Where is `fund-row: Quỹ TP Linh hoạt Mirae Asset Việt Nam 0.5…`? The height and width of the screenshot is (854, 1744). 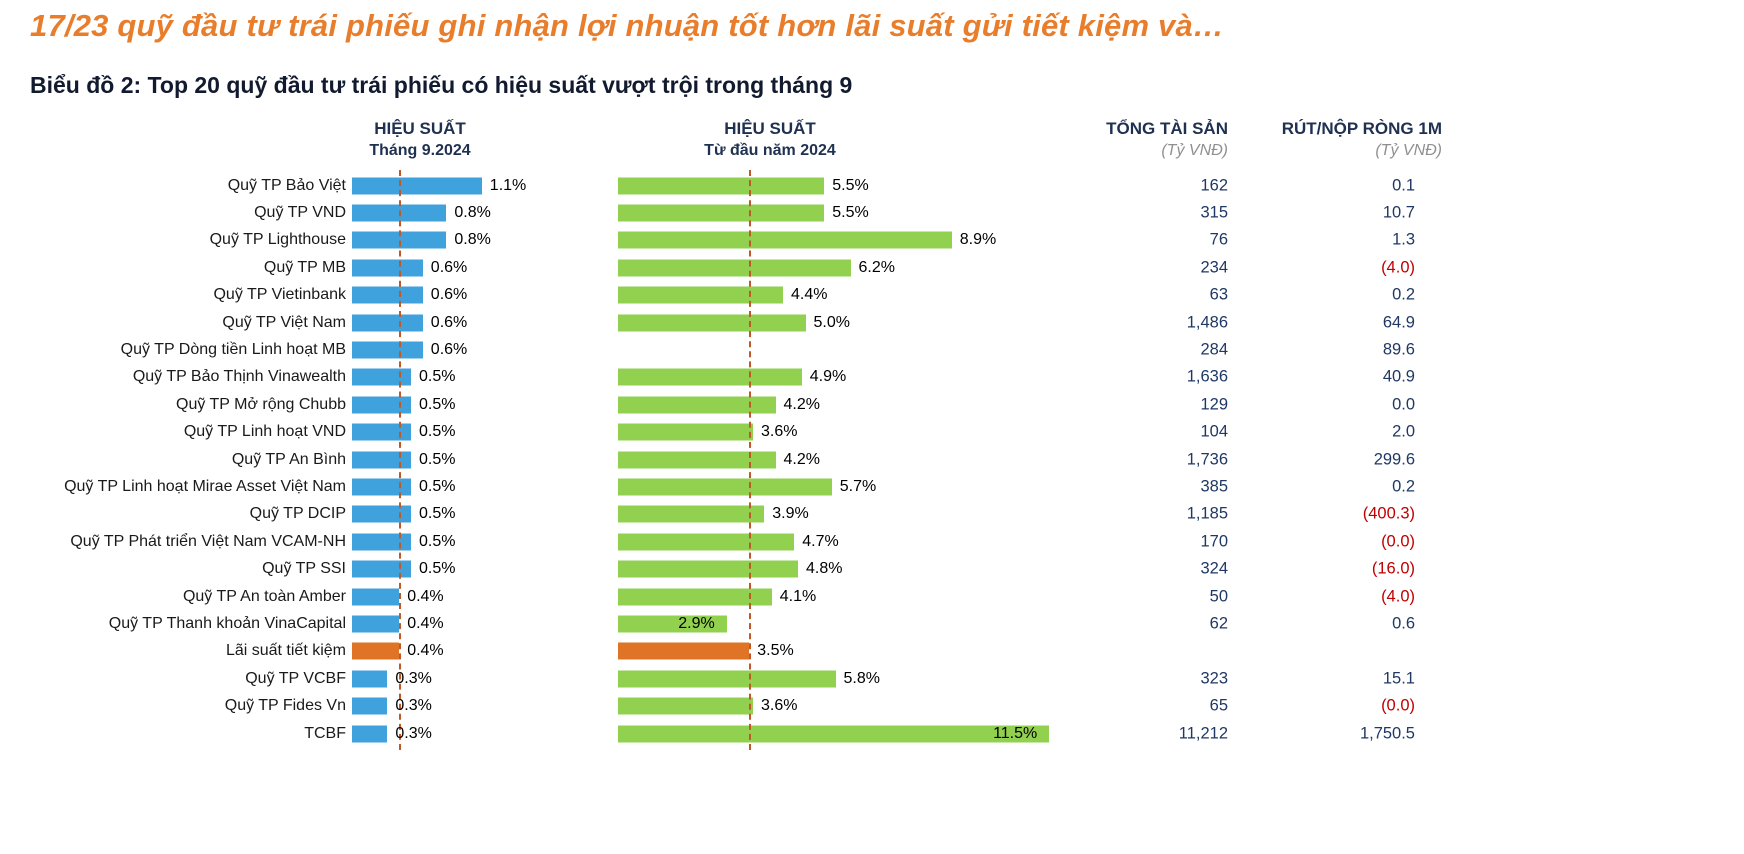 fund-row: Quỹ TP Linh hoạt Mirae Asset Việt Nam 0.5… is located at coordinates (872, 486).